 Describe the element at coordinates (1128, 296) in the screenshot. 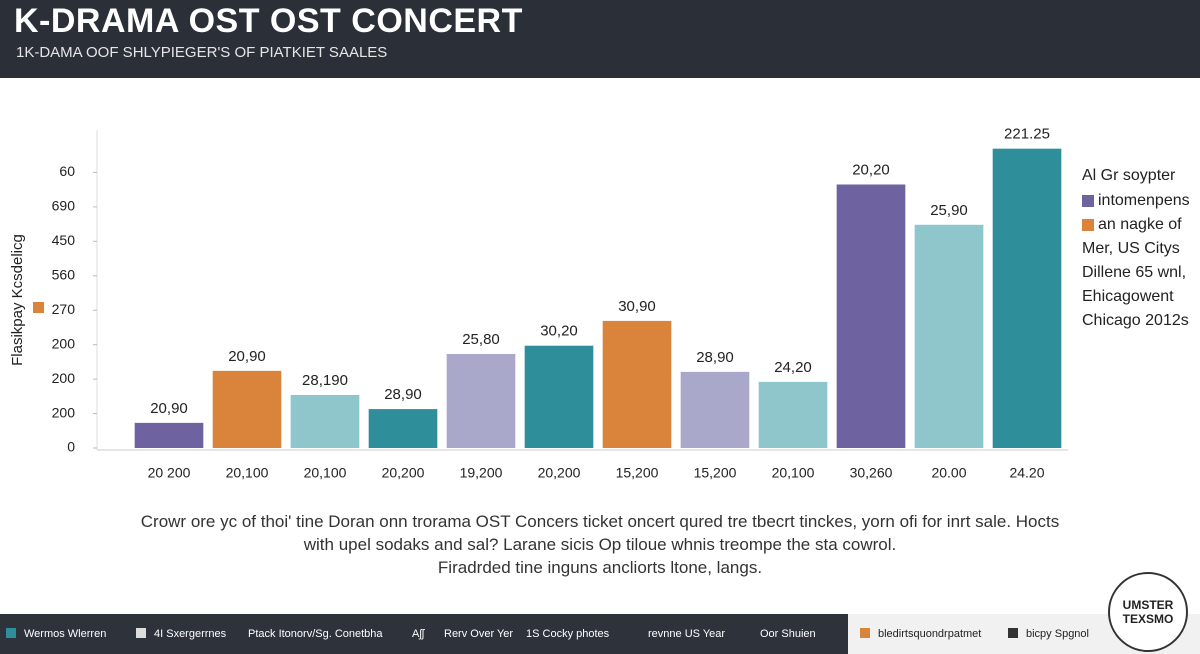

I see `legend-note: Ehicagowent` at that location.